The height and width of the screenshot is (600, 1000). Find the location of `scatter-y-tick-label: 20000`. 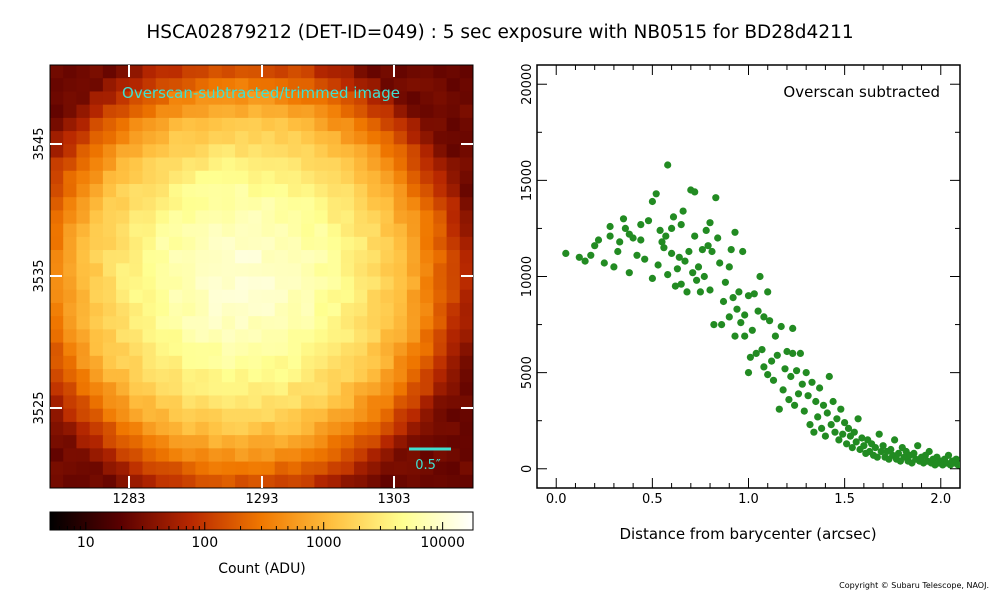

scatter-y-tick-label: 20000 is located at coordinates (527, 84).